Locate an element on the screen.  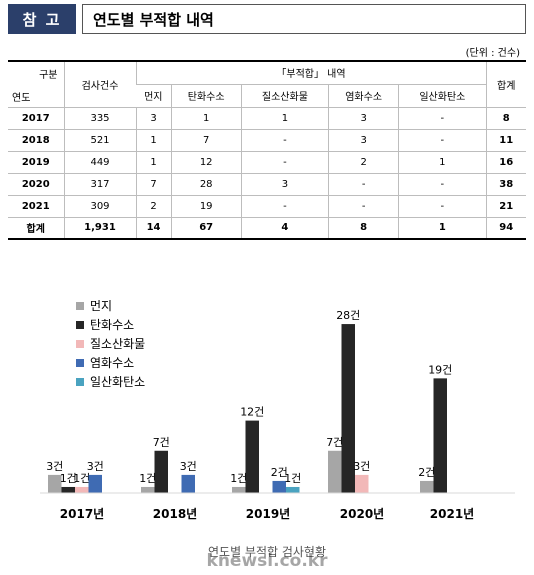
unit-note: (단위 : 건수) is located at coordinates (492, 53).